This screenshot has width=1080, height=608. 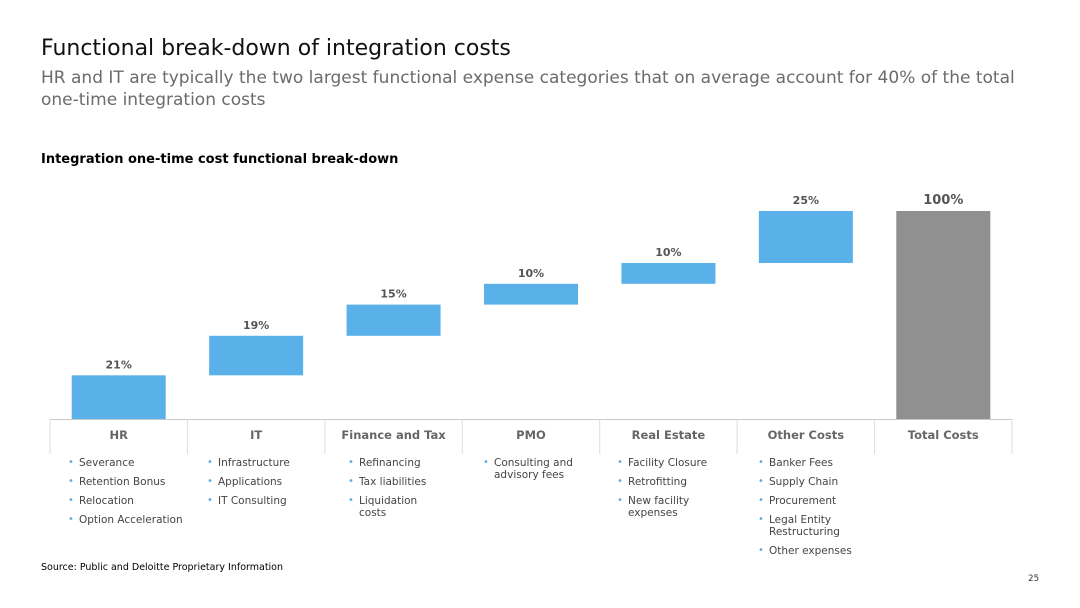 What do you see at coordinates (806, 200) in the screenshot?
I see `data-label: 25%` at bounding box center [806, 200].